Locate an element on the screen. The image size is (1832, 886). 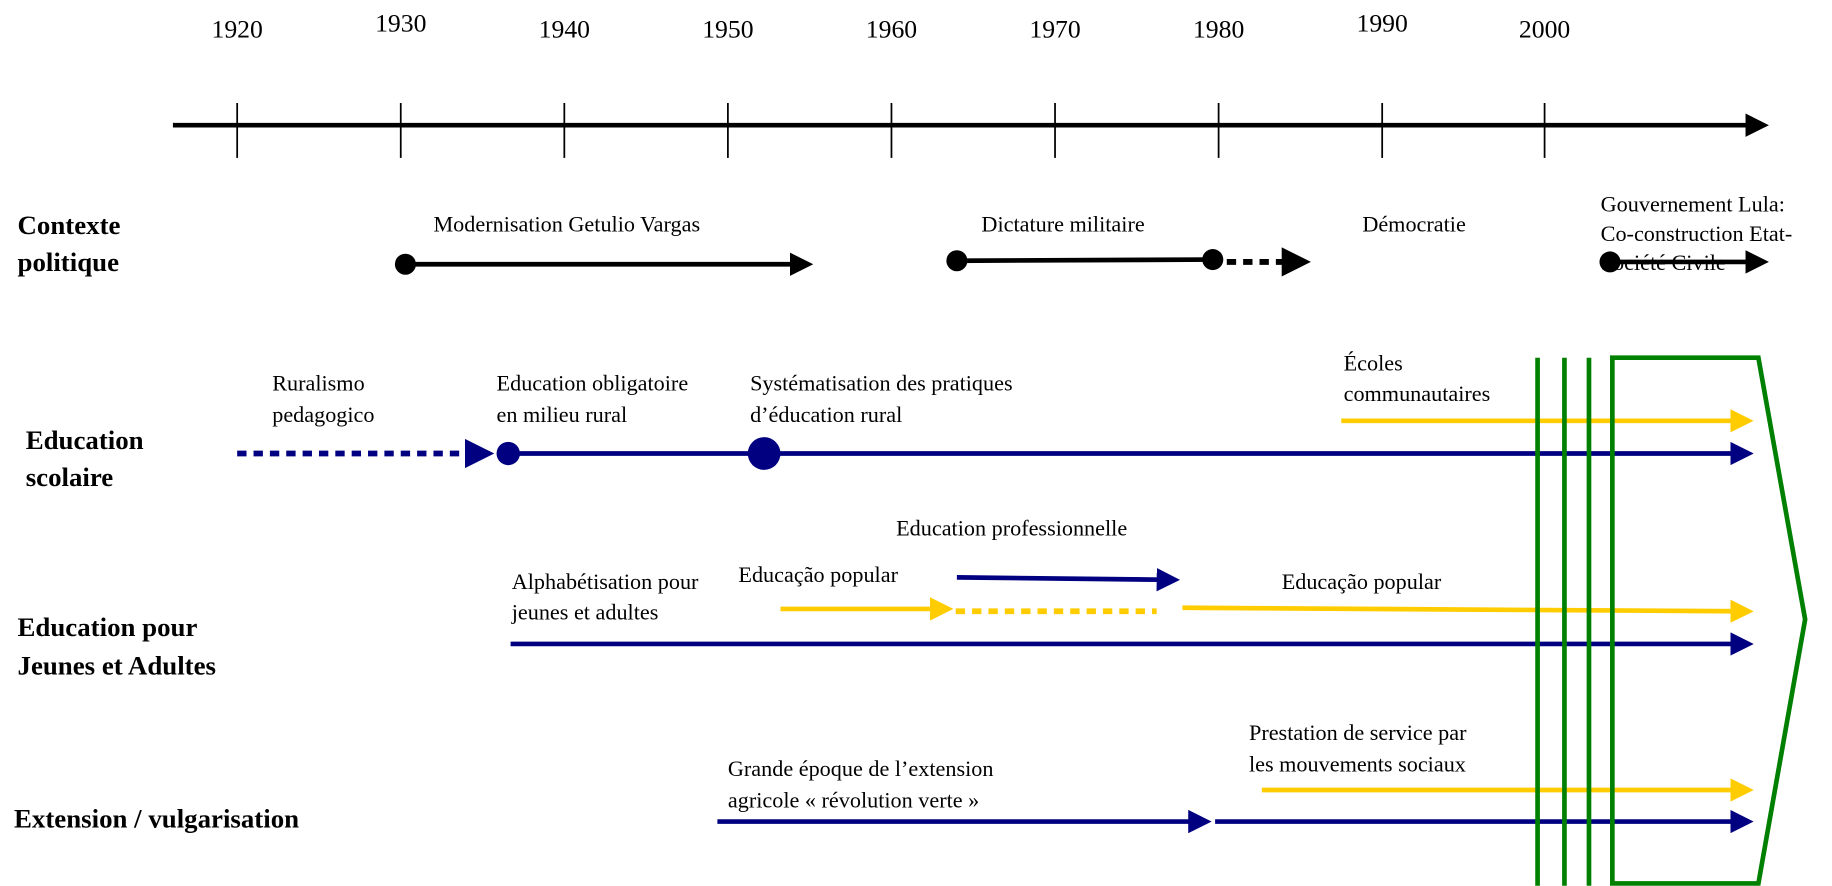
text-line: Education professionnelle is located at coordinates (1011, 527).